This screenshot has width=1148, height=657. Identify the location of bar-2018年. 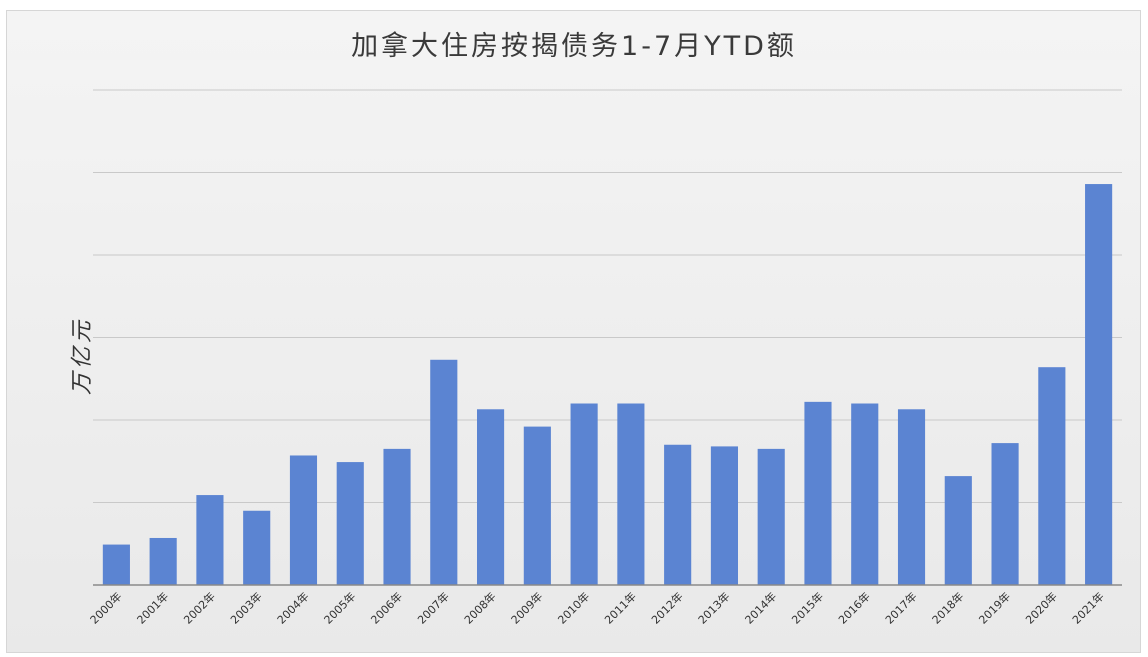
(958, 530).